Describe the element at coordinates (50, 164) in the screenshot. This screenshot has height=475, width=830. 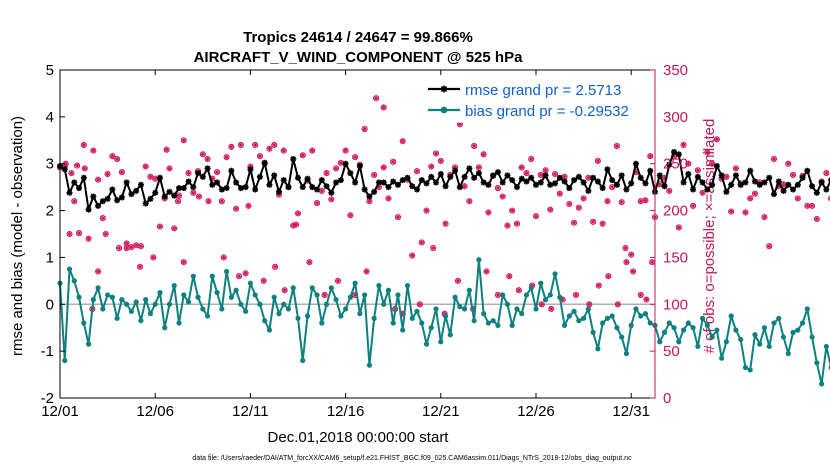
I see `y-left-tick-label: 3` at that location.